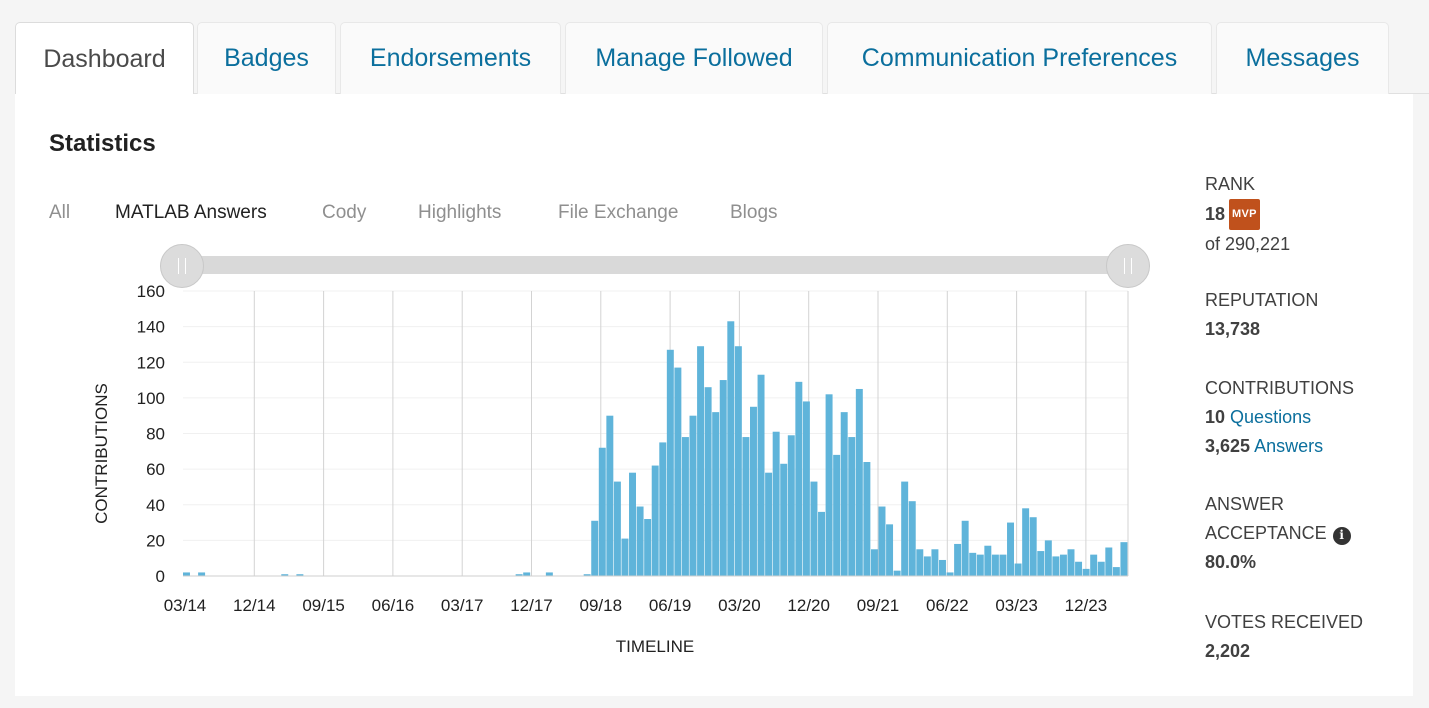 This screenshot has height=708, width=1429. What do you see at coordinates (393, 605) in the screenshot?
I see `x-tick-label: 06/16` at bounding box center [393, 605].